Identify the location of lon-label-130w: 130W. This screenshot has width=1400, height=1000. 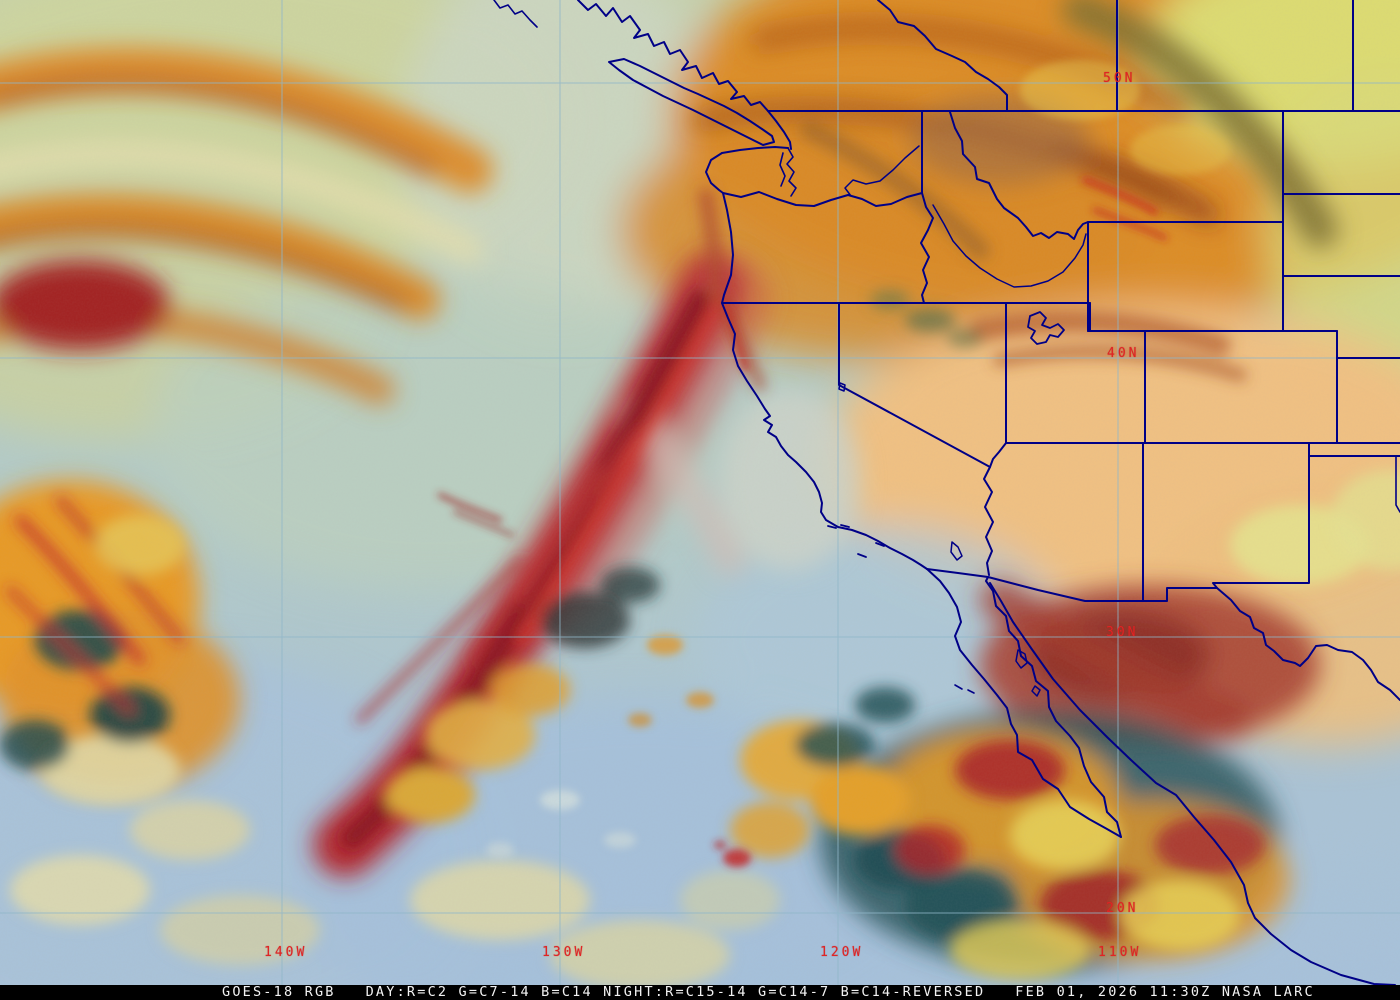
(564, 952).